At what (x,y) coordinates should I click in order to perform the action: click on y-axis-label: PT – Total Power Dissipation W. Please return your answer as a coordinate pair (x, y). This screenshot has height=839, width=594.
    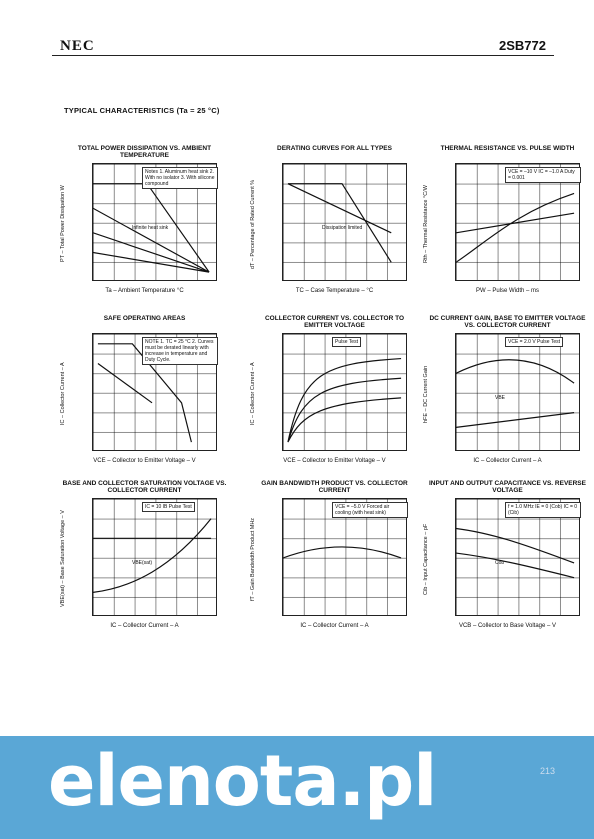
    Looking at the image, I should click on (63, 224).